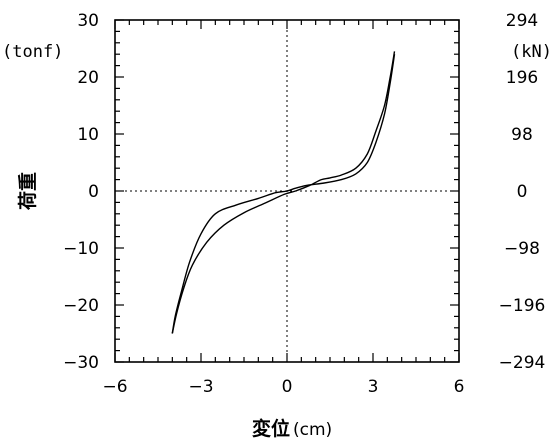 Image resolution: width=554 pixels, height=445 pixels. I want to click on x-tick-label: −6, so click(114, 387).